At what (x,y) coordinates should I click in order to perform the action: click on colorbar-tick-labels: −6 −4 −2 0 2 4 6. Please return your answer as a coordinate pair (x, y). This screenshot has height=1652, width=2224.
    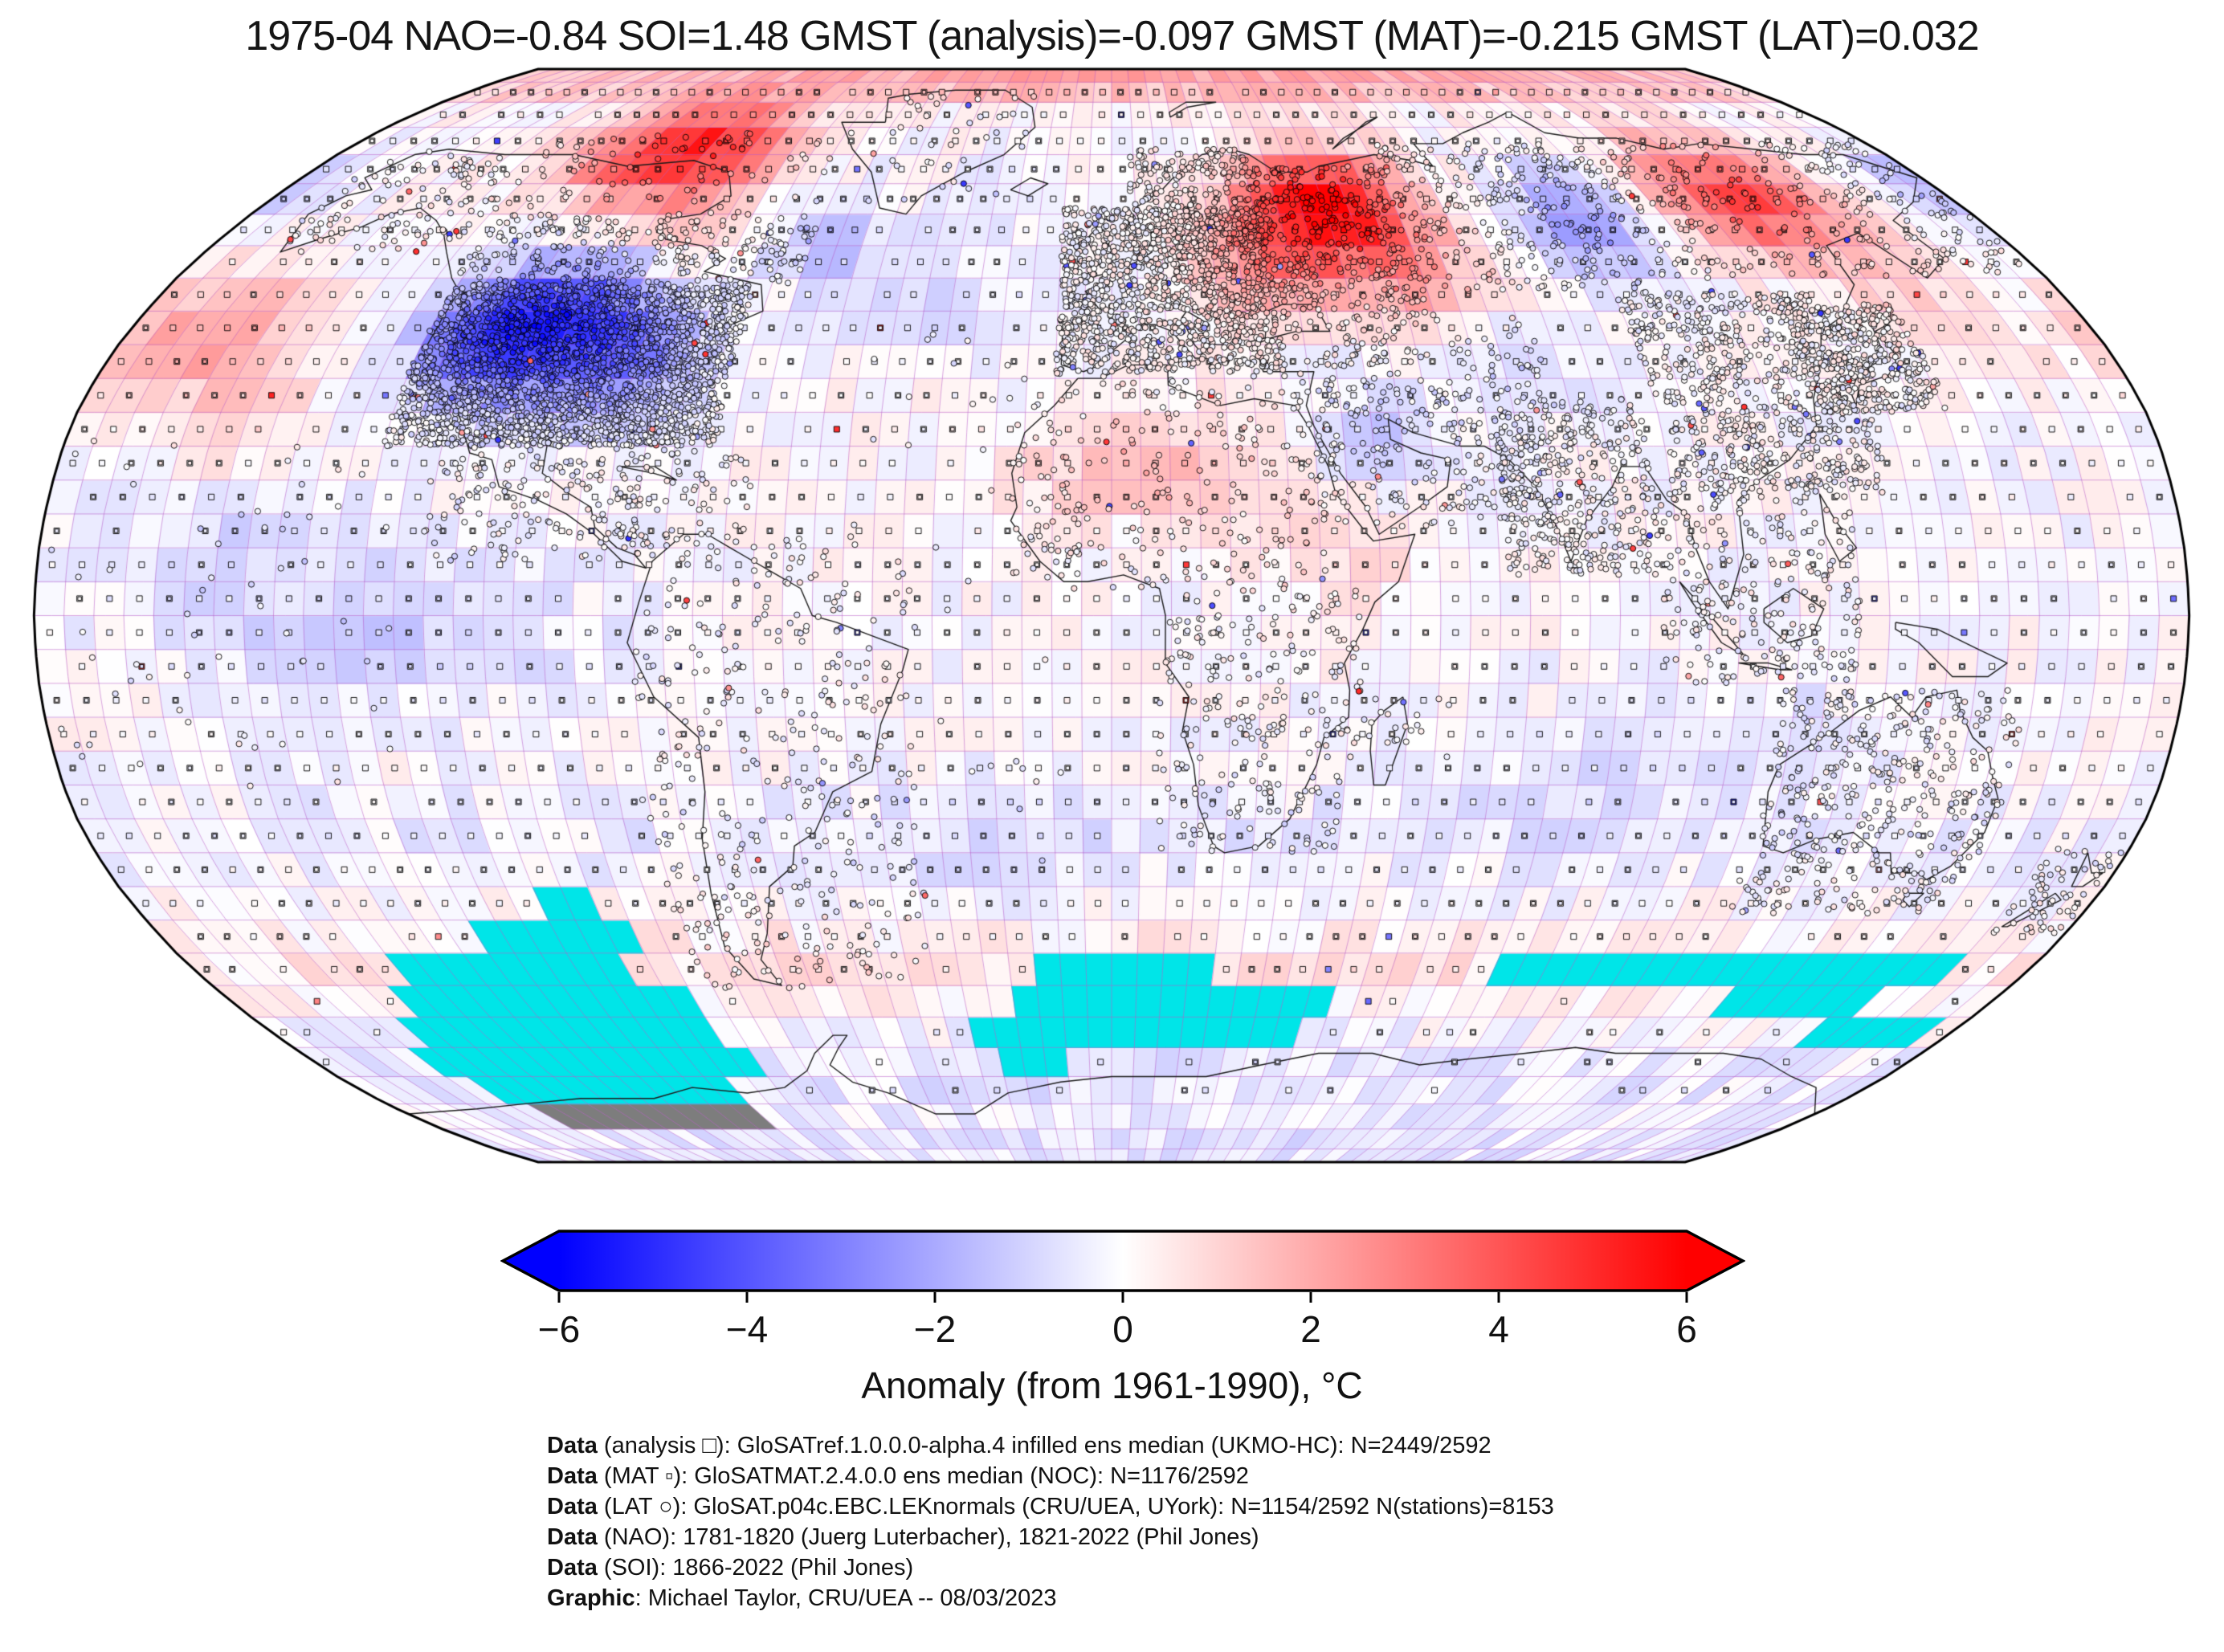
    Looking at the image, I should click on (1112, 1331).